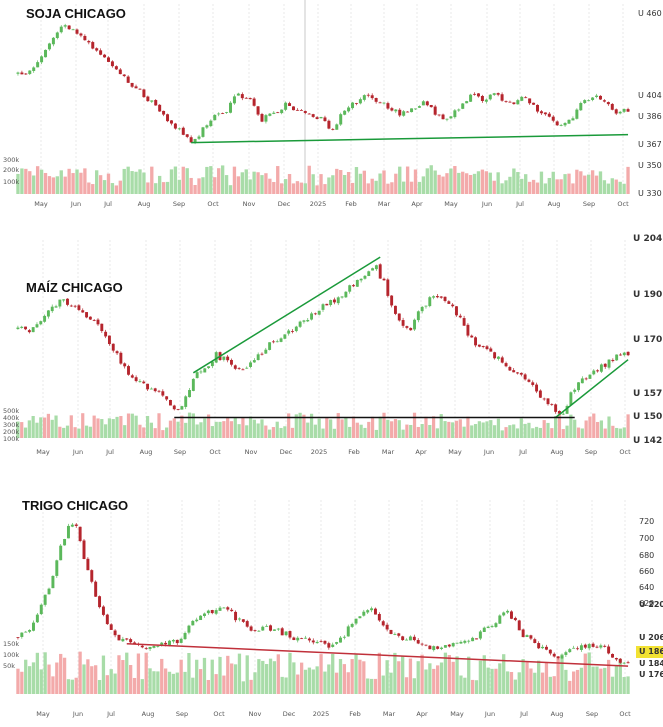 The width and height of the screenshot is (663, 727). Describe the element at coordinates (651, 637) in the screenshot. I see `y-tick-label: U 206` at that location.